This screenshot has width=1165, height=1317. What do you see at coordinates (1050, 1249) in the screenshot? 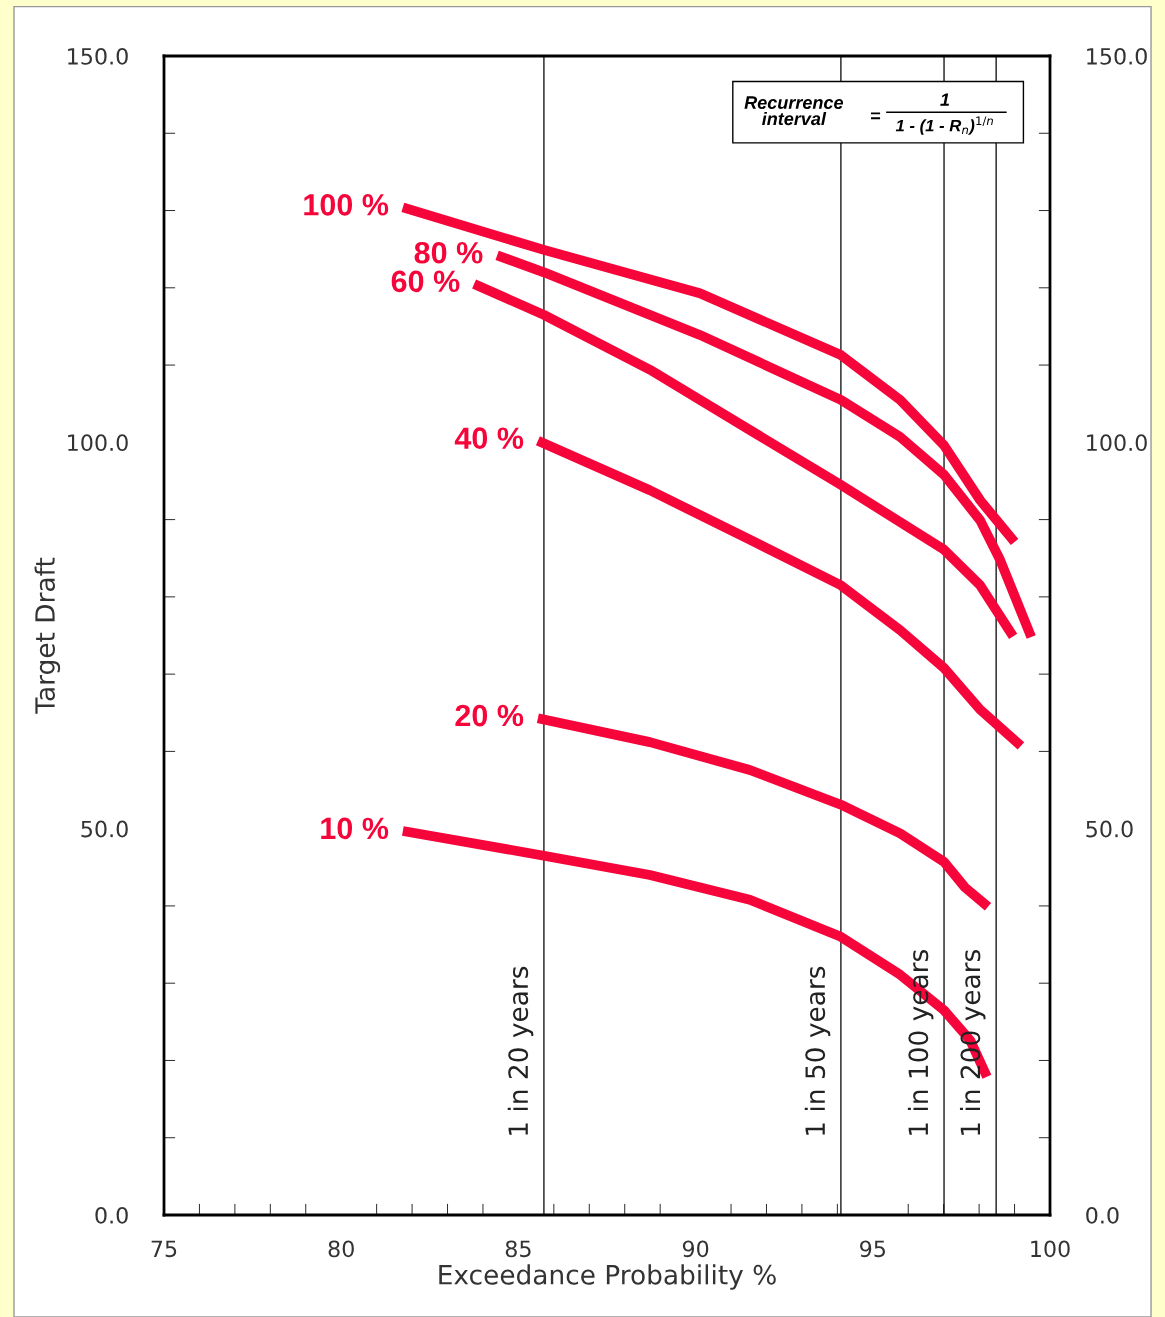
I see `x-tick-label: 100` at bounding box center [1050, 1249].